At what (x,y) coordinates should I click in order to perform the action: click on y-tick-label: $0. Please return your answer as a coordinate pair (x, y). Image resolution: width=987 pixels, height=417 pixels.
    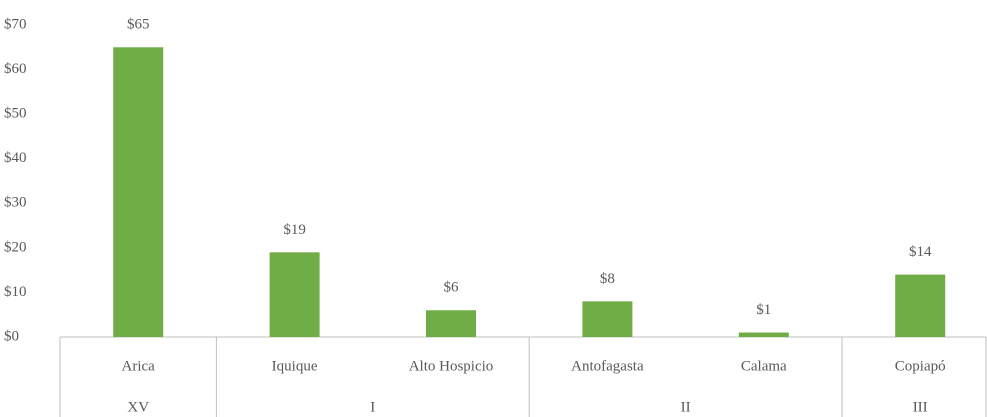
    Looking at the image, I should click on (11, 336).